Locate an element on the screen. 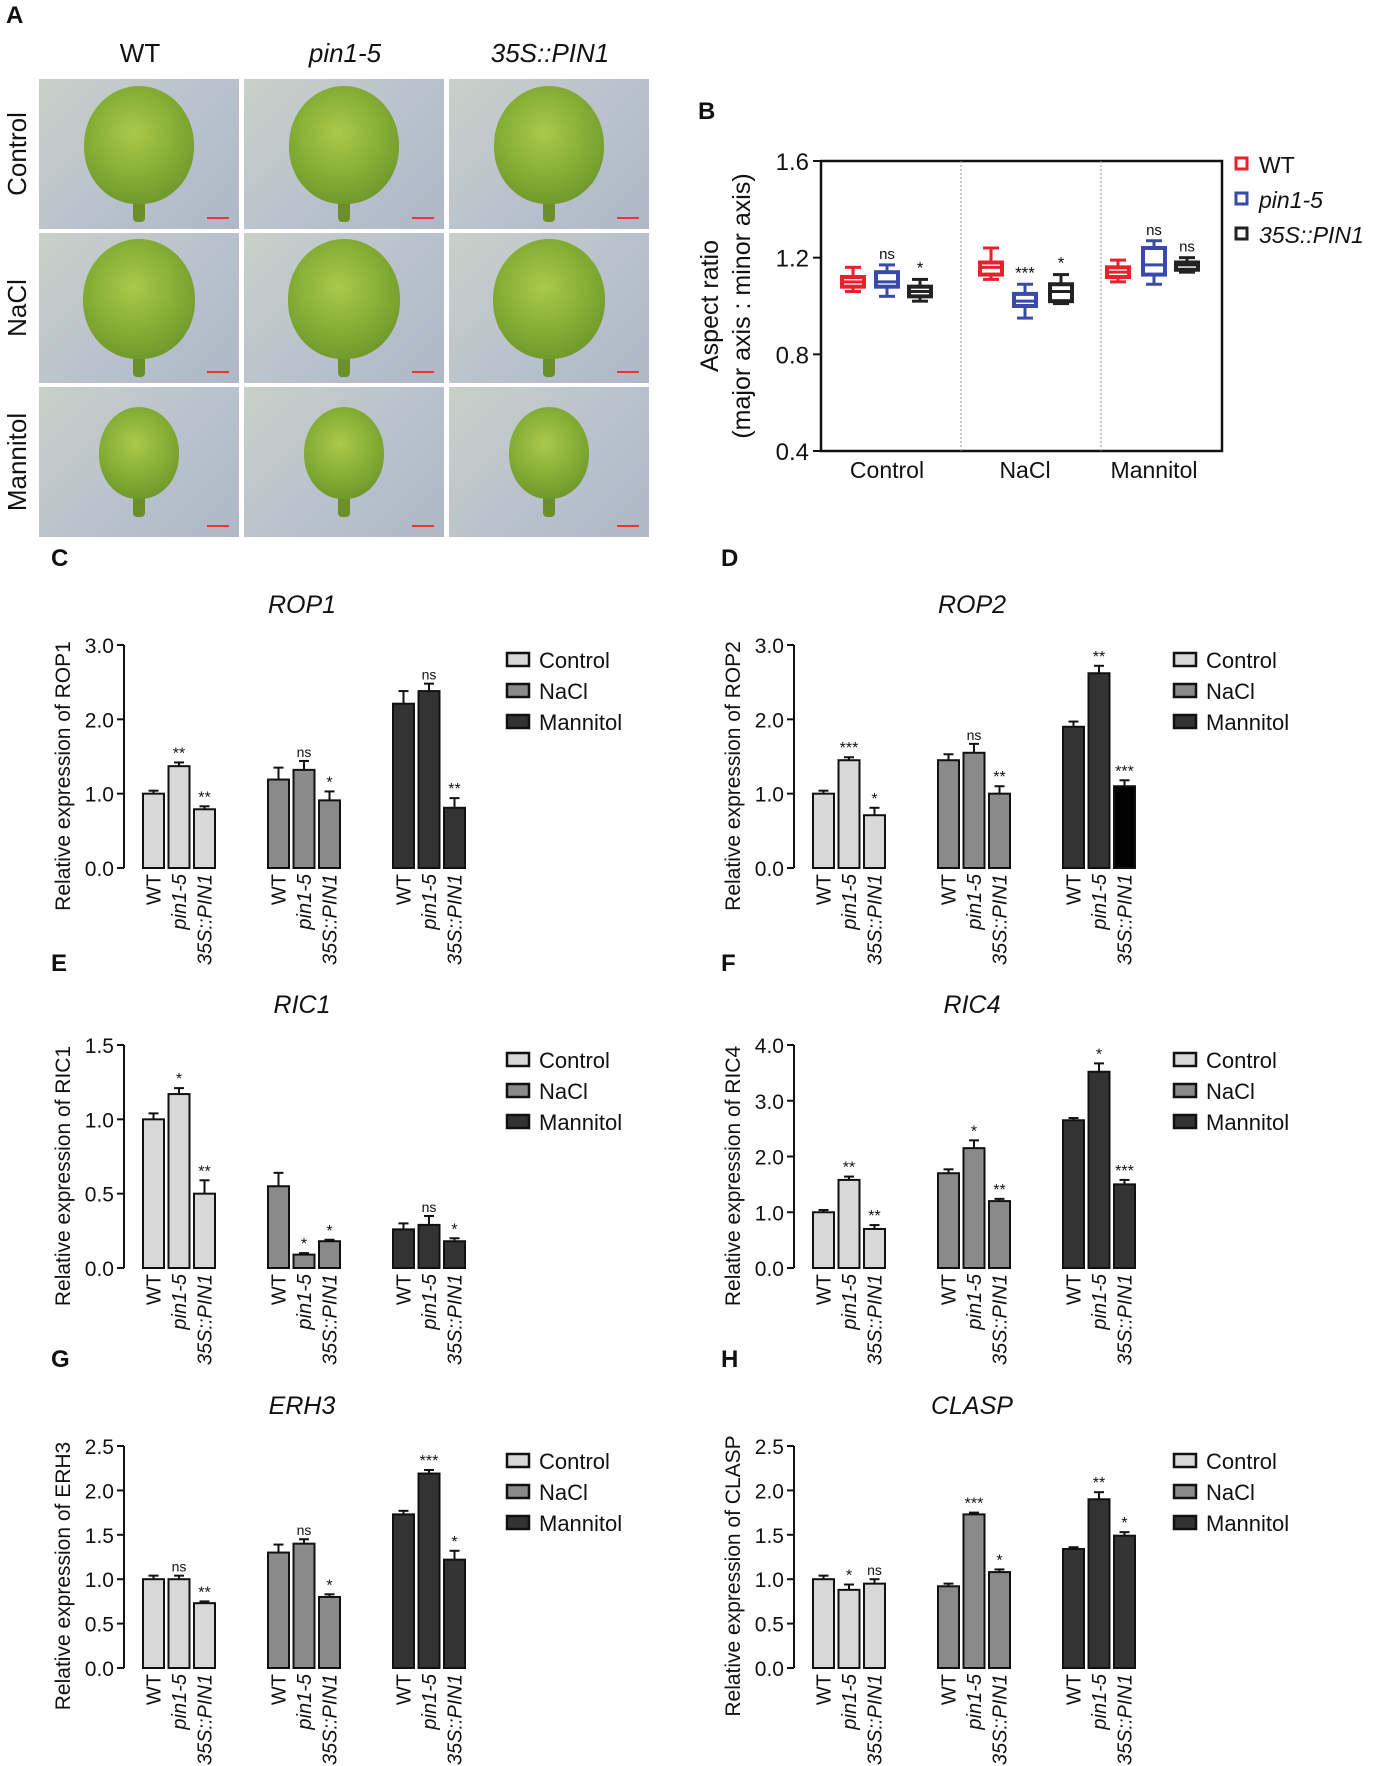 This screenshot has width=1381, height=1766. column-label: WT is located at coordinates (140, 53).